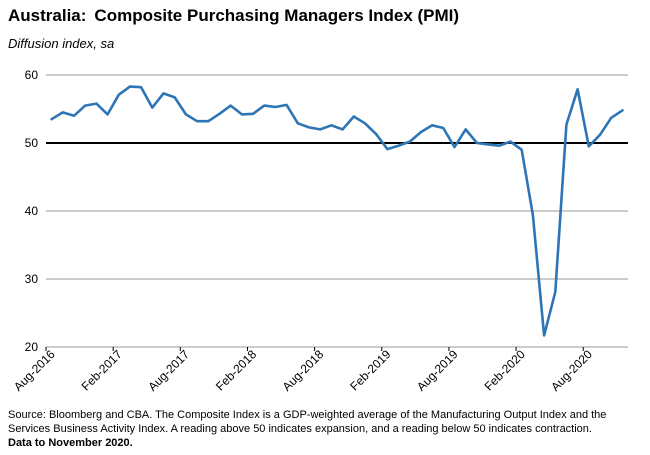  What do you see at coordinates (505, 370) in the screenshot?
I see `x-tick-label: Feb-2020` at bounding box center [505, 370].